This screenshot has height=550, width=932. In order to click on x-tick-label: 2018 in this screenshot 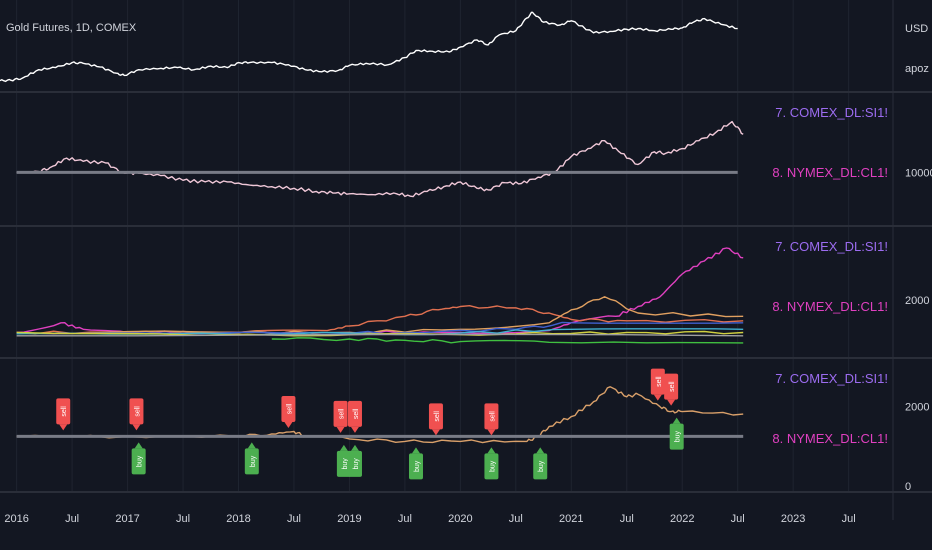, I will do `click(238, 519)`.